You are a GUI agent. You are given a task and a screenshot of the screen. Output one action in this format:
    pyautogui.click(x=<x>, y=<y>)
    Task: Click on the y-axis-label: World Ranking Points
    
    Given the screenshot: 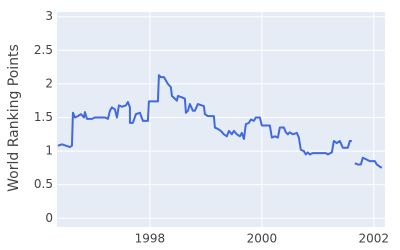 What is the action you would take?
    pyautogui.click(x=14, y=118)
    